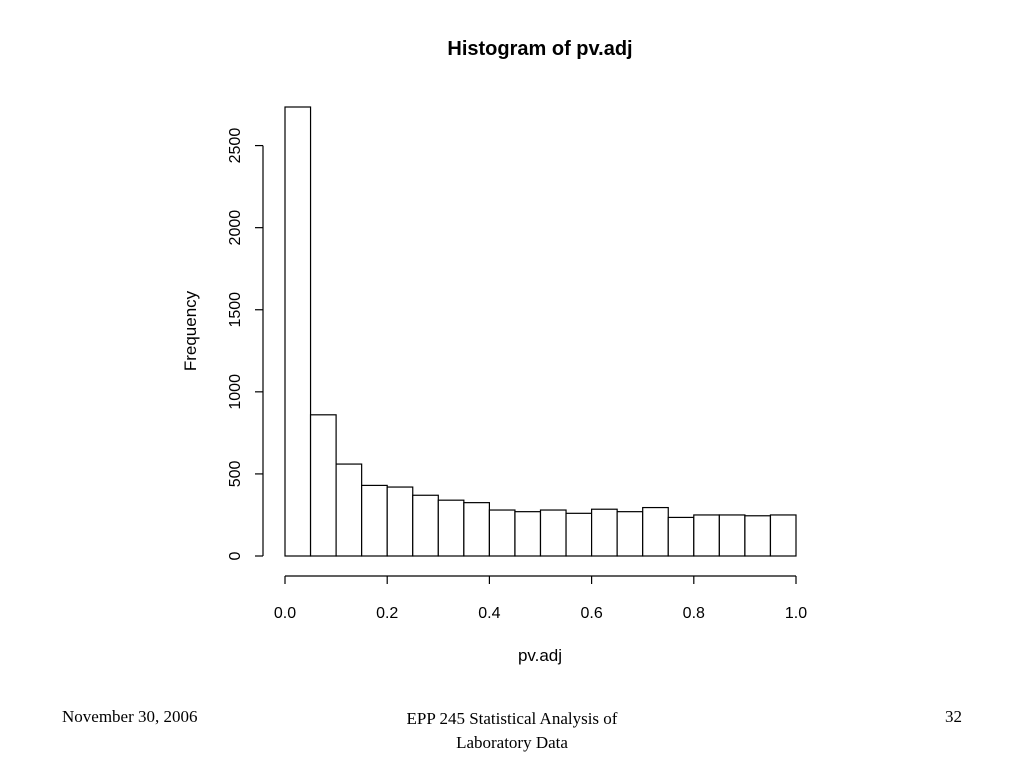  What do you see at coordinates (591, 613) in the screenshot?
I see `x-tick-label: 0.6` at bounding box center [591, 613].